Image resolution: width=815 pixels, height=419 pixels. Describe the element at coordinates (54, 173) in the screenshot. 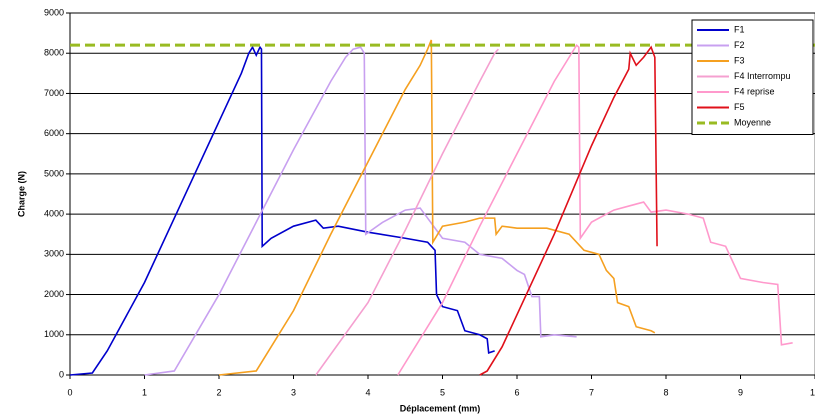

I see `y-tick-label: 5000` at that location.